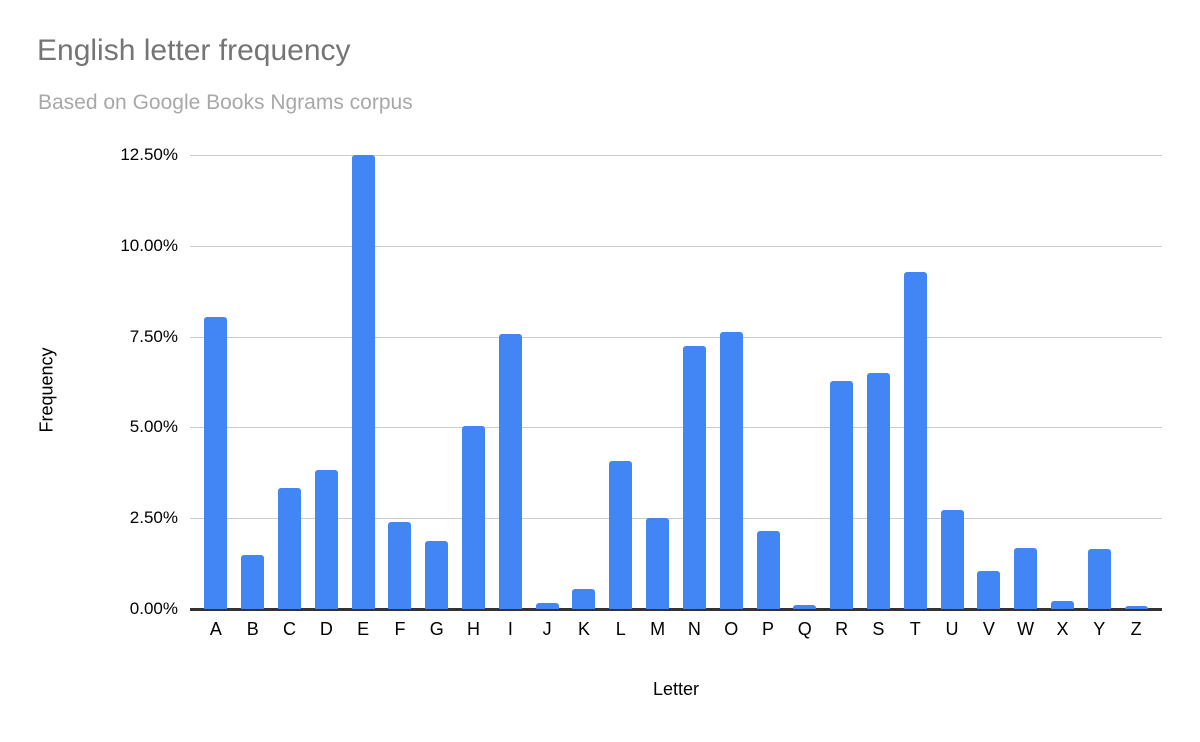 The height and width of the screenshot is (742, 1200). Describe the element at coordinates (989, 589) in the screenshot. I see `bar-V` at that location.